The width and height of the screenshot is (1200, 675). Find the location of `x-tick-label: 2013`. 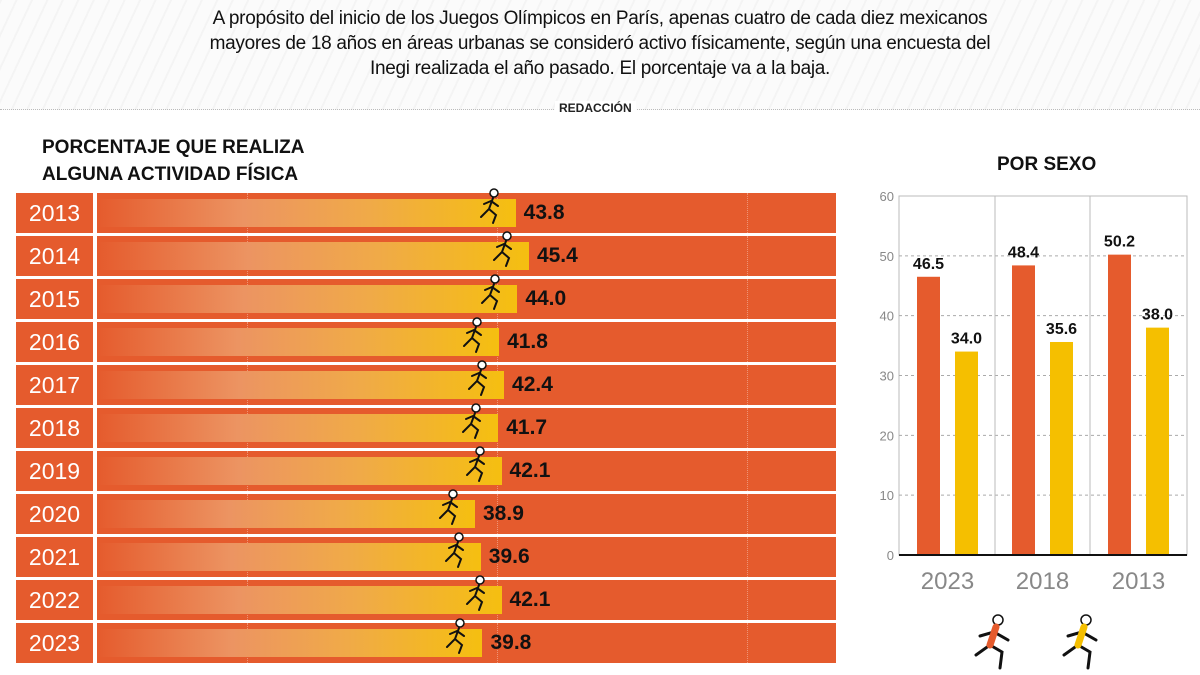

x-tick-label: 2013 is located at coordinates (1138, 581).